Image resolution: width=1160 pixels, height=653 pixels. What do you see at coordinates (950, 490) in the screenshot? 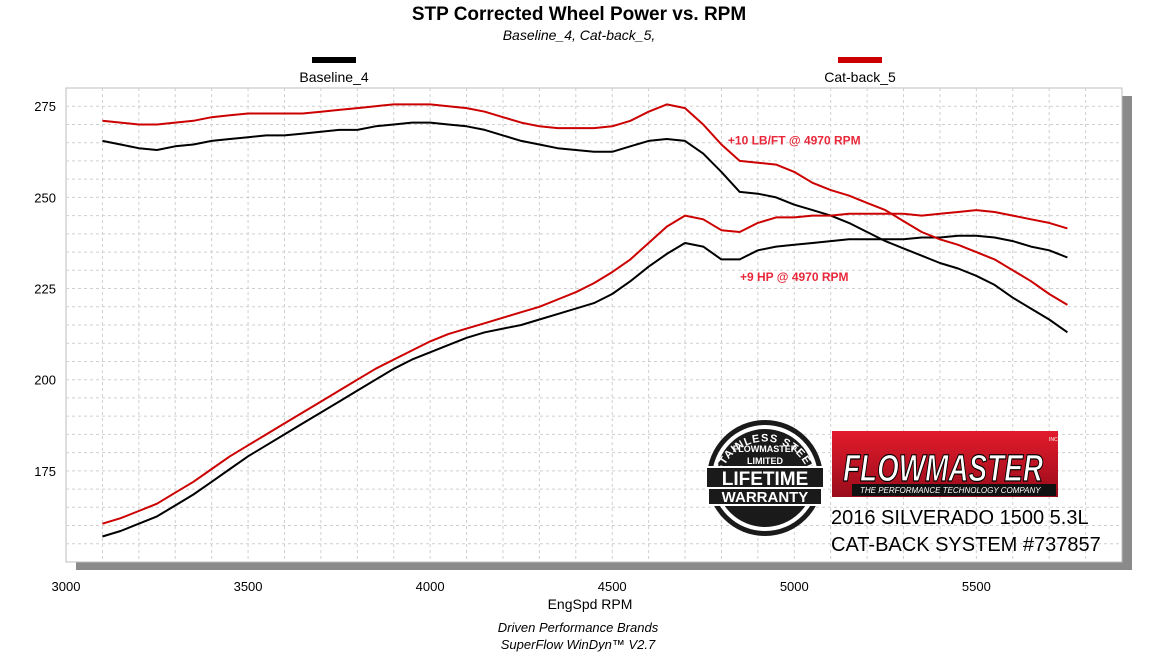
I see `logo-tagline: THE PERFORMANCE TECHNOLOGY COMPANY` at bounding box center [950, 490].